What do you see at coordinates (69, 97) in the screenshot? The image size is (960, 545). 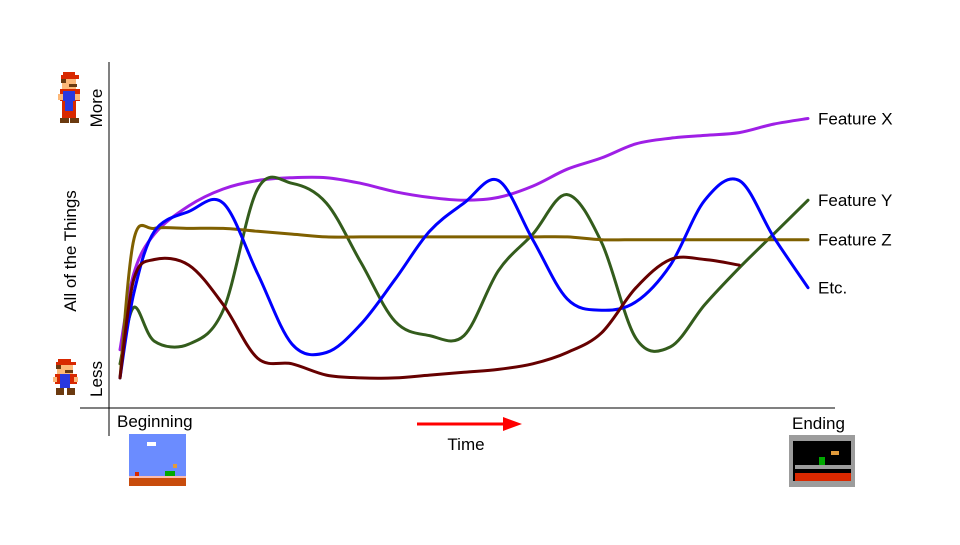 I see `mario-big-standing-icon` at bounding box center [69, 97].